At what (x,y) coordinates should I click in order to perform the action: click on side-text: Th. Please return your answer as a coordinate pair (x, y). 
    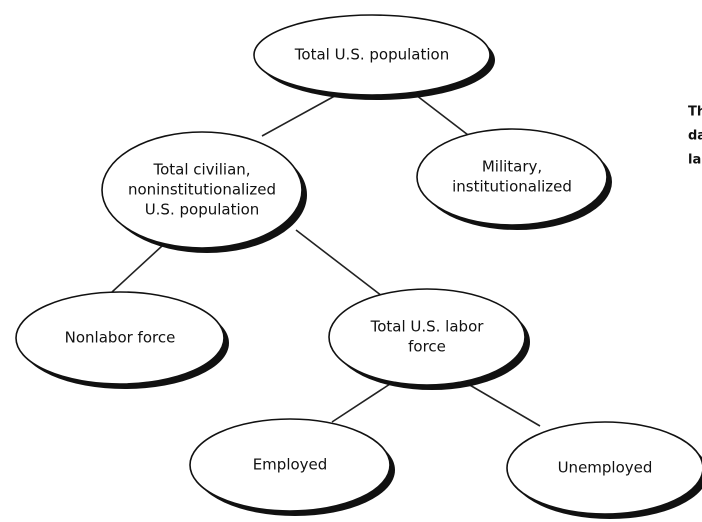
    Looking at the image, I should click on (695, 112).